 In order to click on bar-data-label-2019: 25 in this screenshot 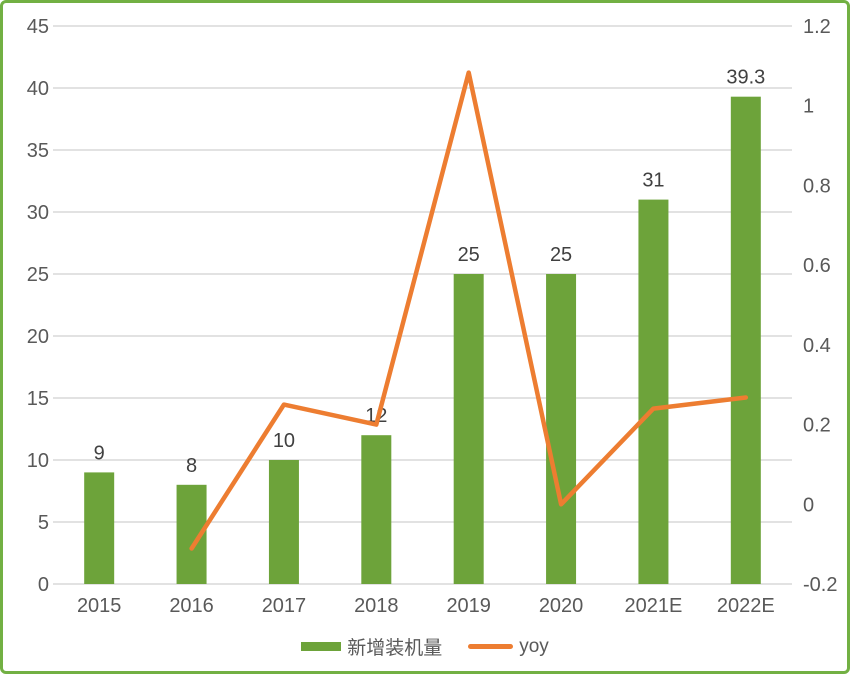, I will do `click(469, 255)`.